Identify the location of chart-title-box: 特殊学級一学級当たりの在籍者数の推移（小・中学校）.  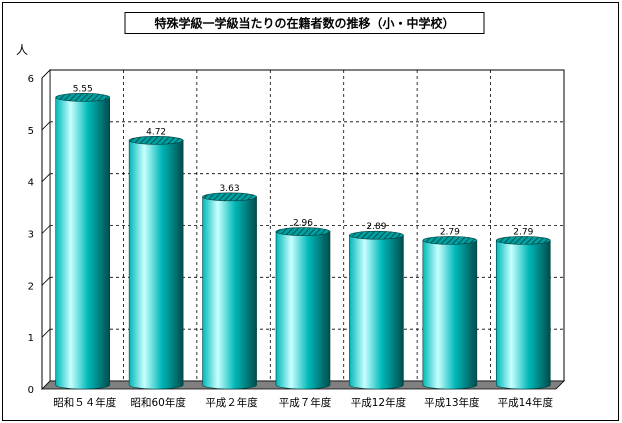
(304, 23).